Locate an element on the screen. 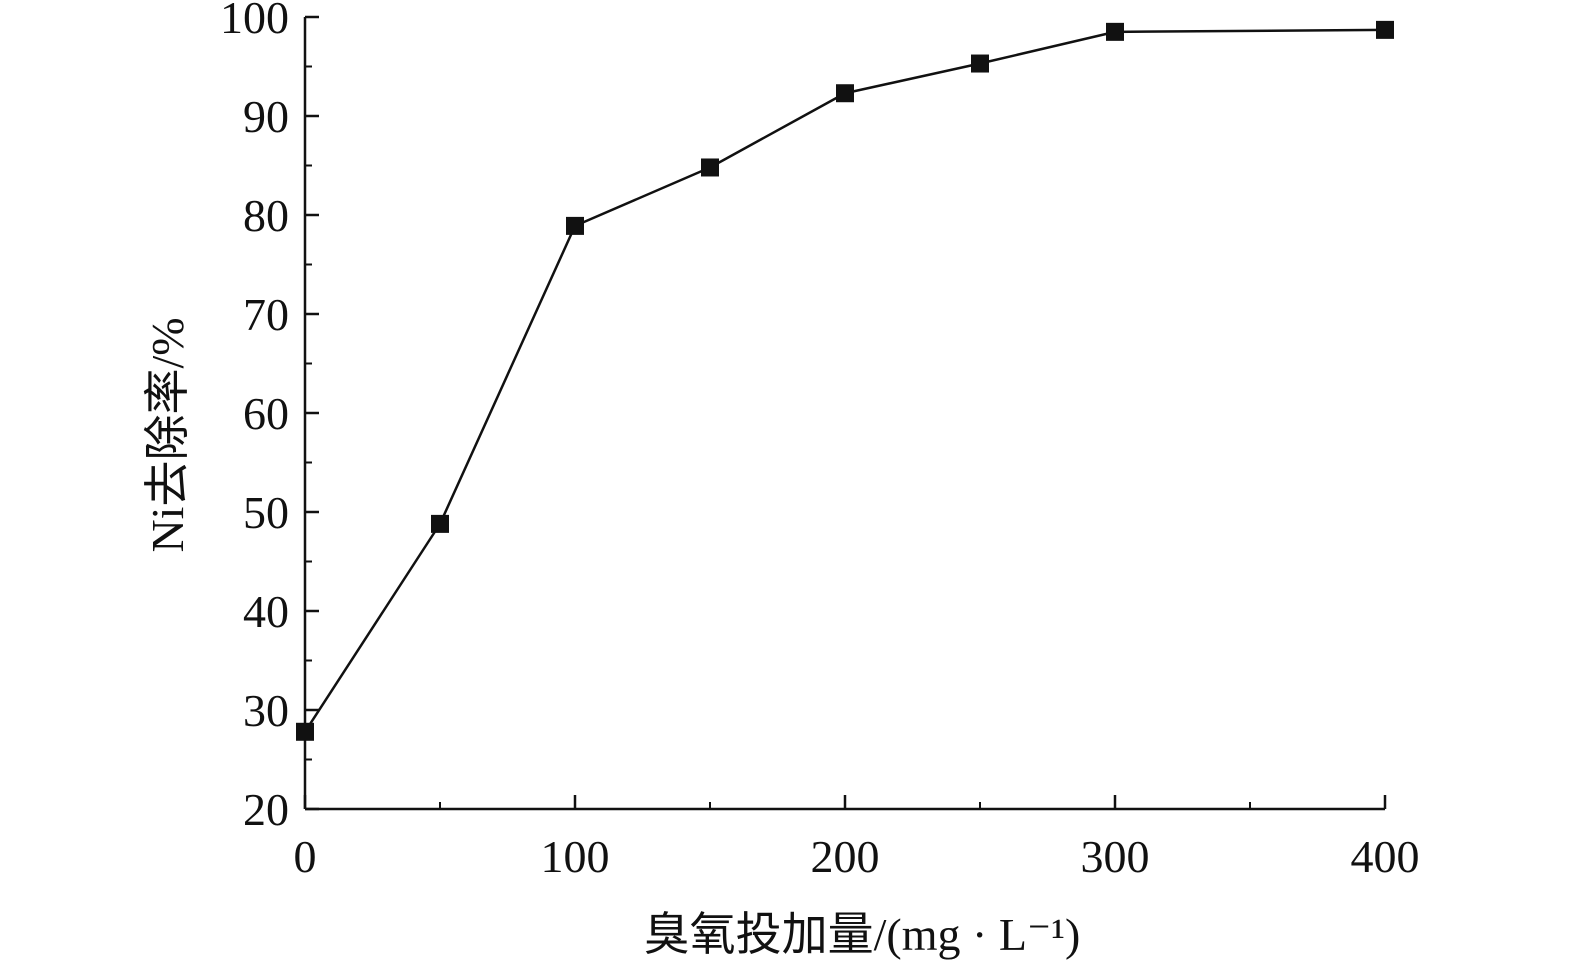 The image size is (1575, 967). y-axis-title: Ni去除率/% is located at coordinates (167, 434).